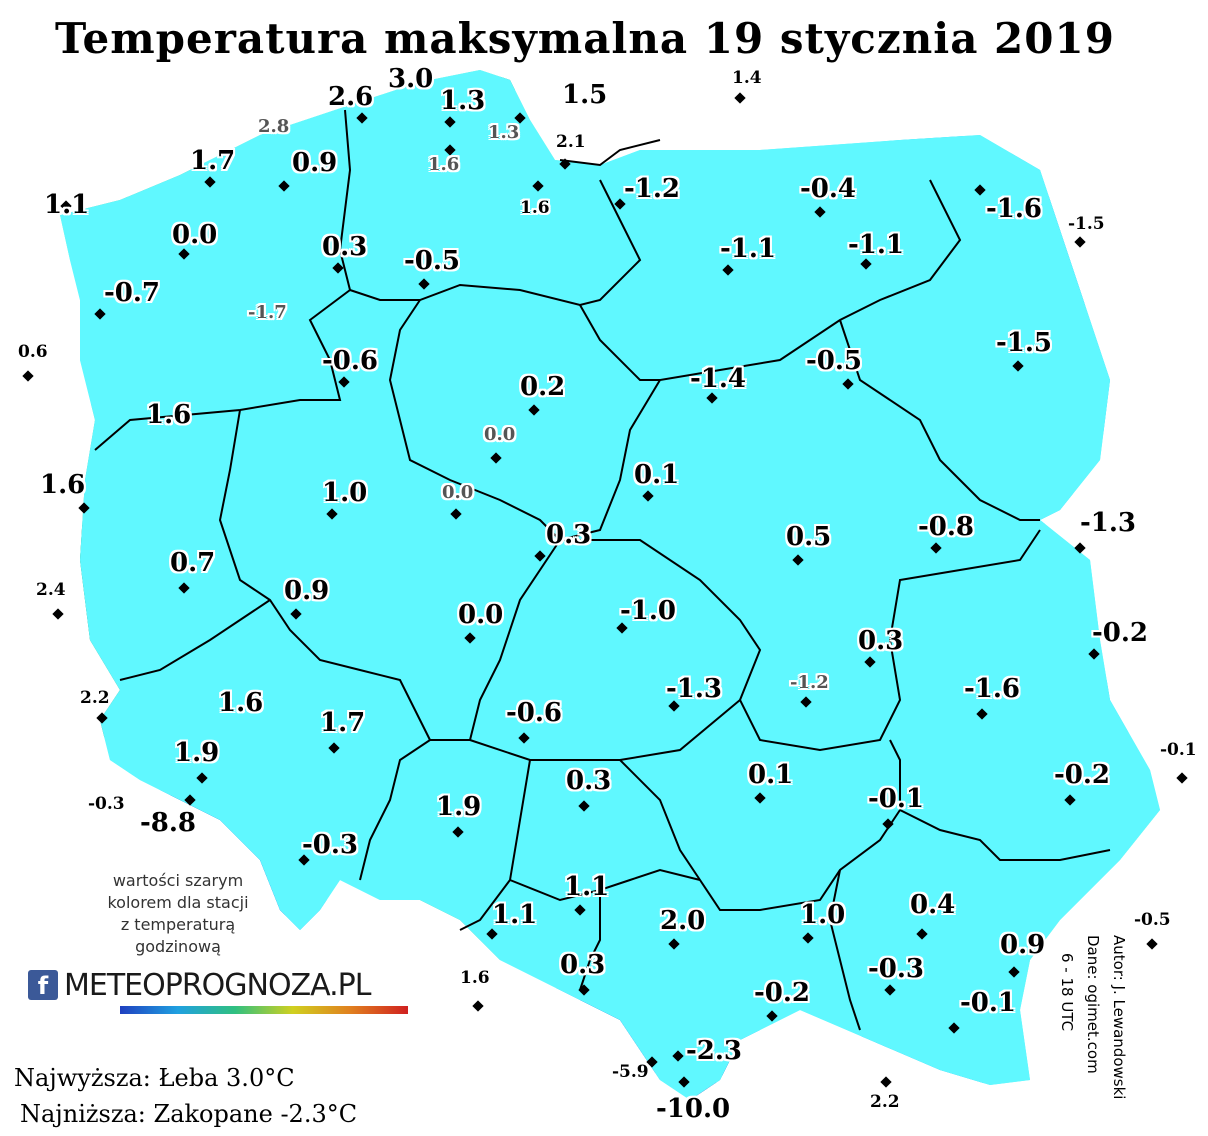 The height and width of the screenshot is (1136, 1208). What do you see at coordinates (992, 689) in the screenshot?
I see `station-value: -1.6` at bounding box center [992, 689].